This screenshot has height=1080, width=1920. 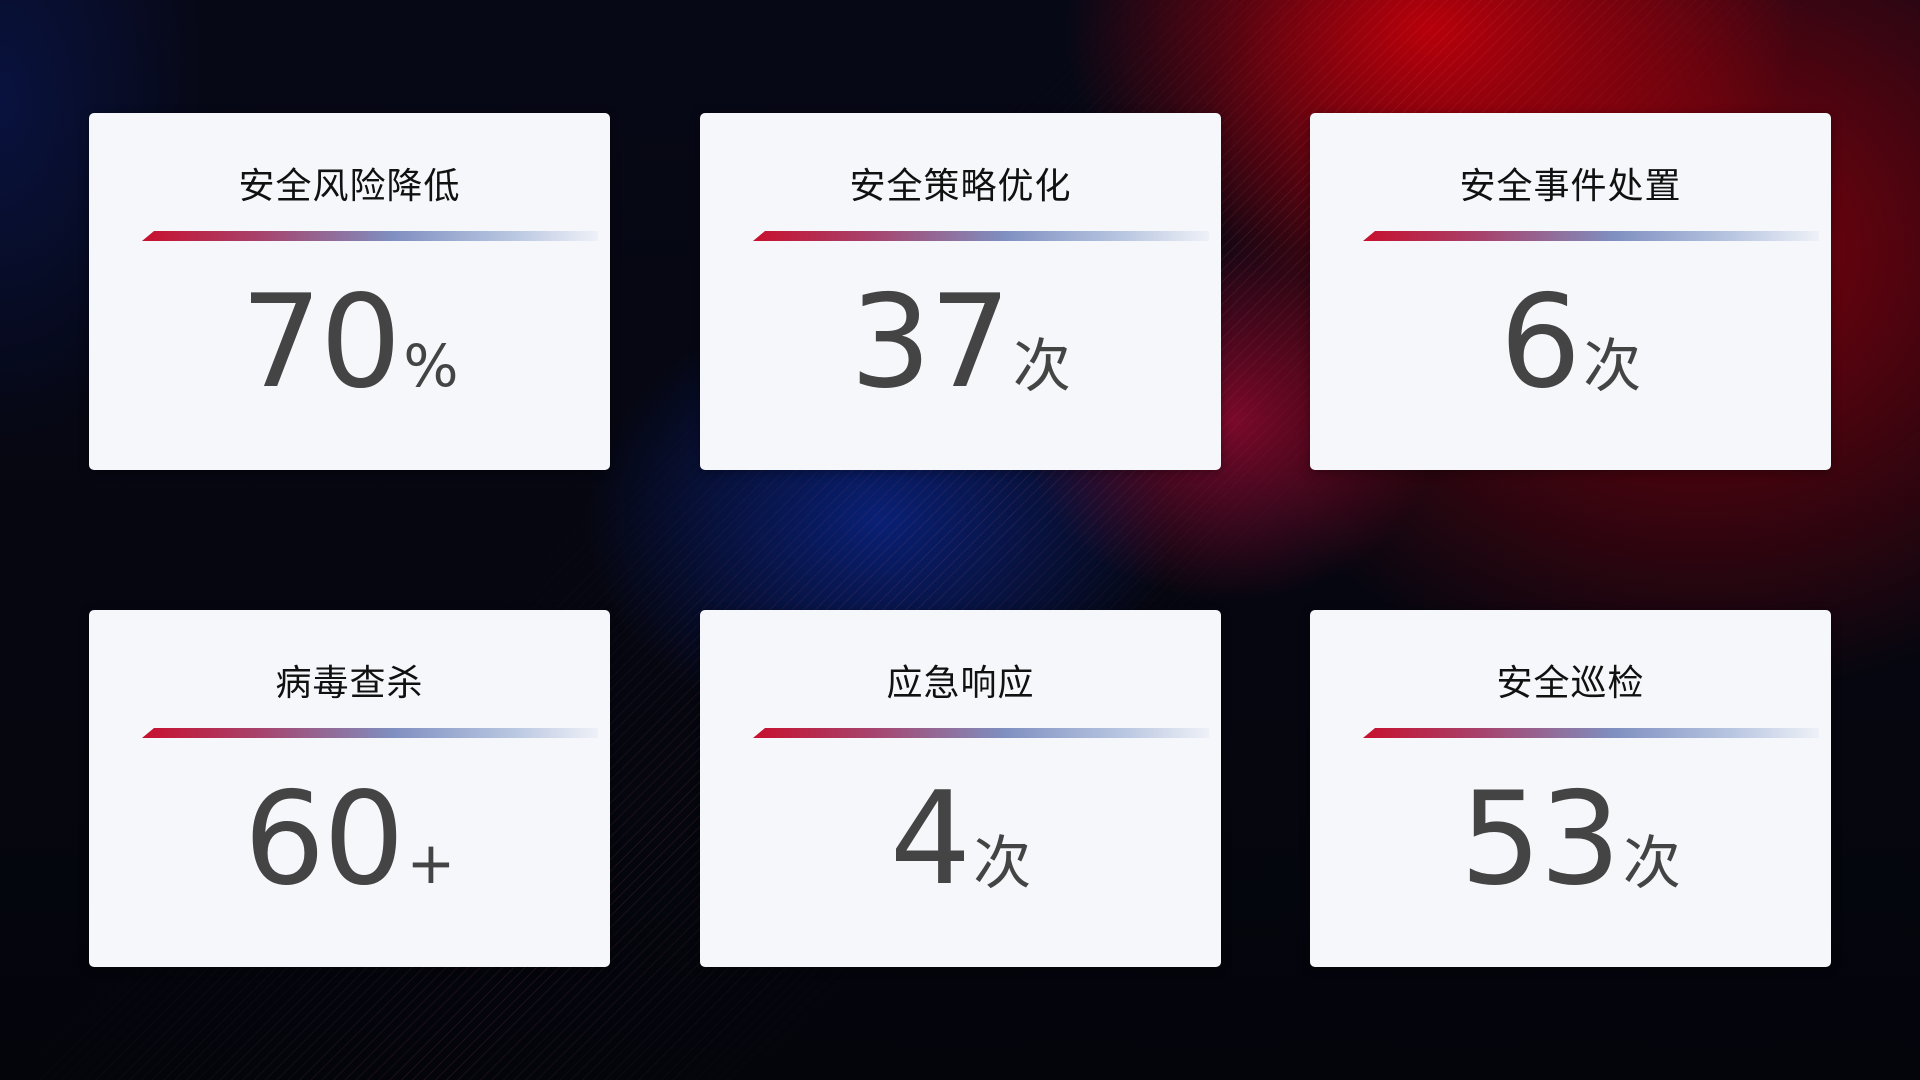 I want to click on card-value: 37次, so click(x=960, y=342).